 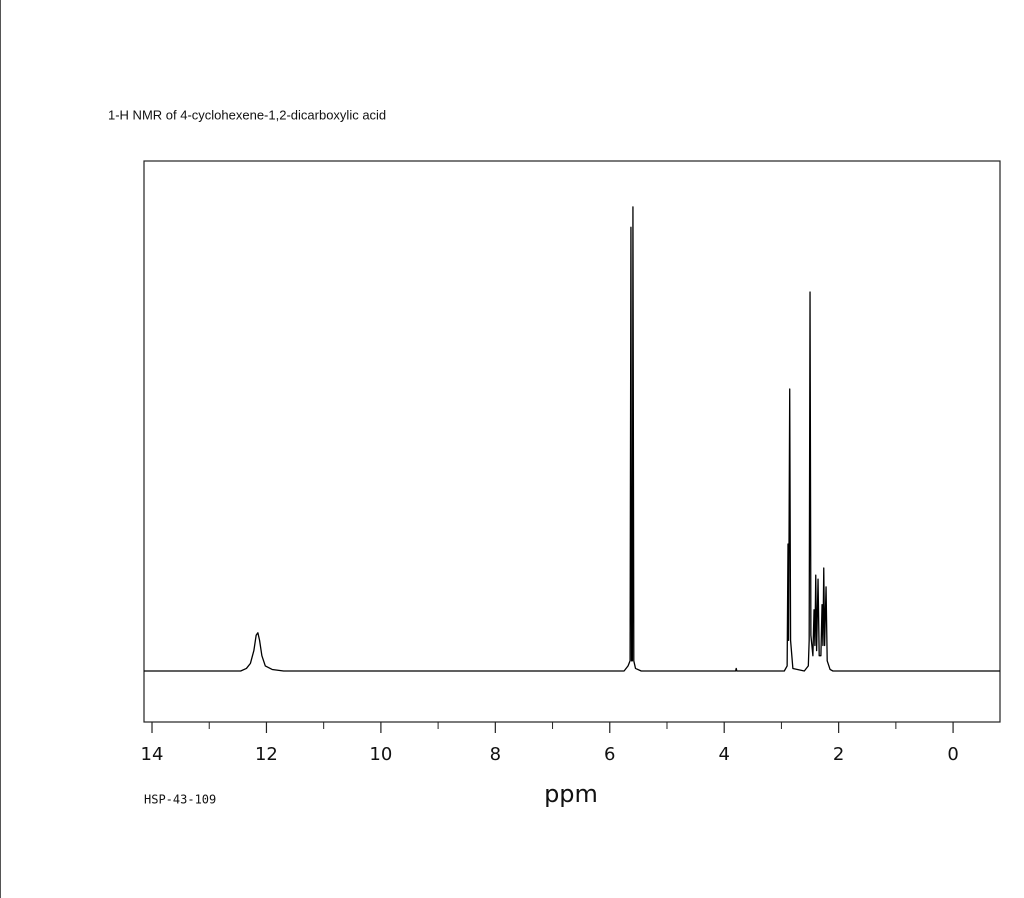 What do you see at coordinates (723, 754) in the screenshot?
I see `x-tick-label: 4` at bounding box center [723, 754].